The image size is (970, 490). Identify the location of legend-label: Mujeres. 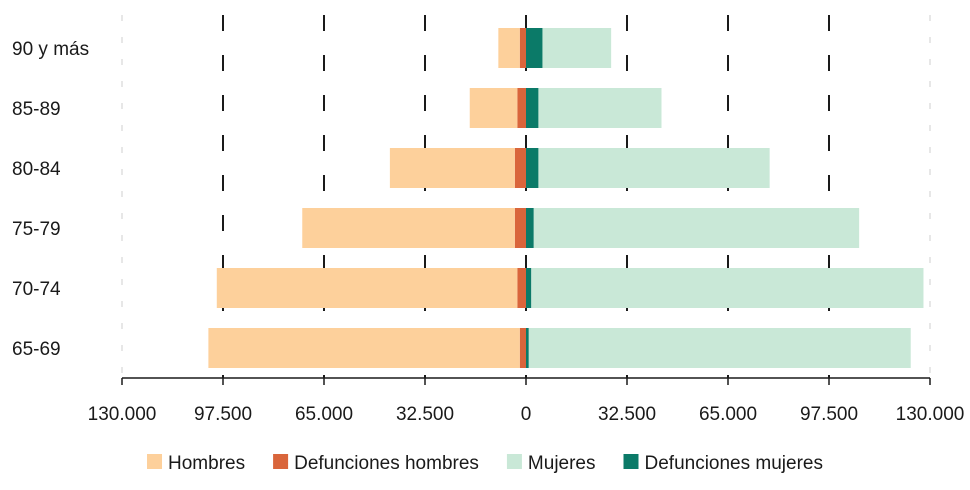
(562, 463).